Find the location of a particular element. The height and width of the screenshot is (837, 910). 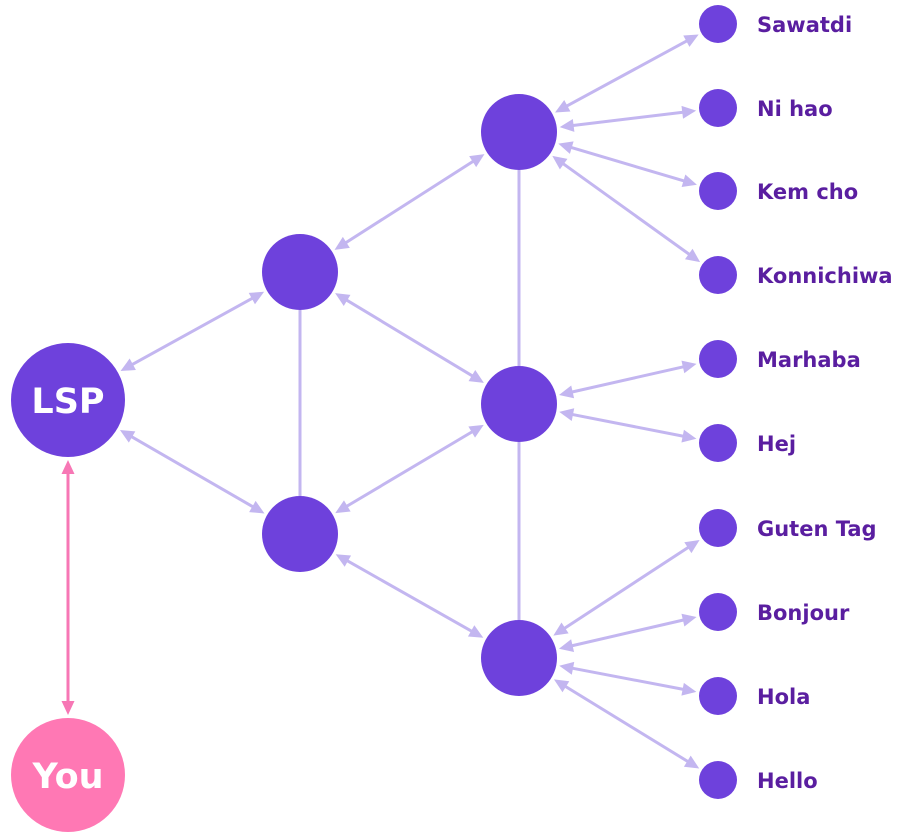

edge-b-e is located at coordinates (409, 596).